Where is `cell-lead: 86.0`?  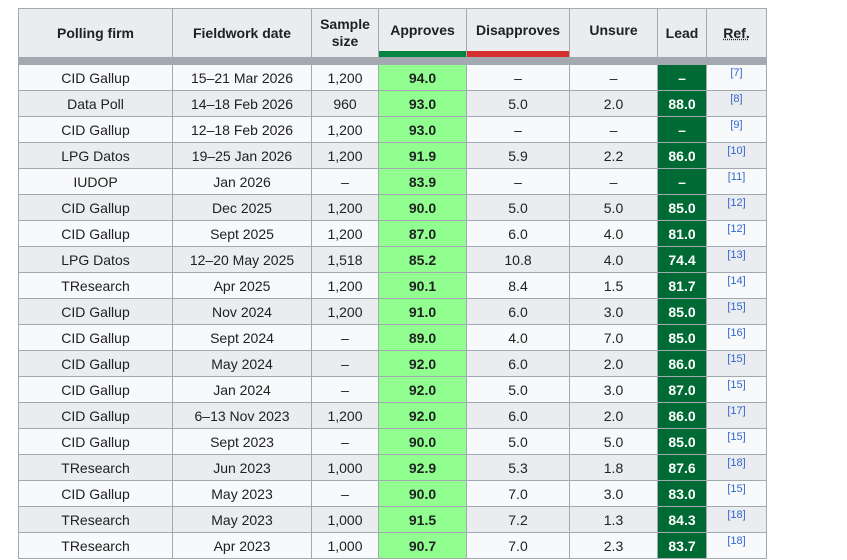 cell-lead: 86.0 is located at coordinates (682, 415).